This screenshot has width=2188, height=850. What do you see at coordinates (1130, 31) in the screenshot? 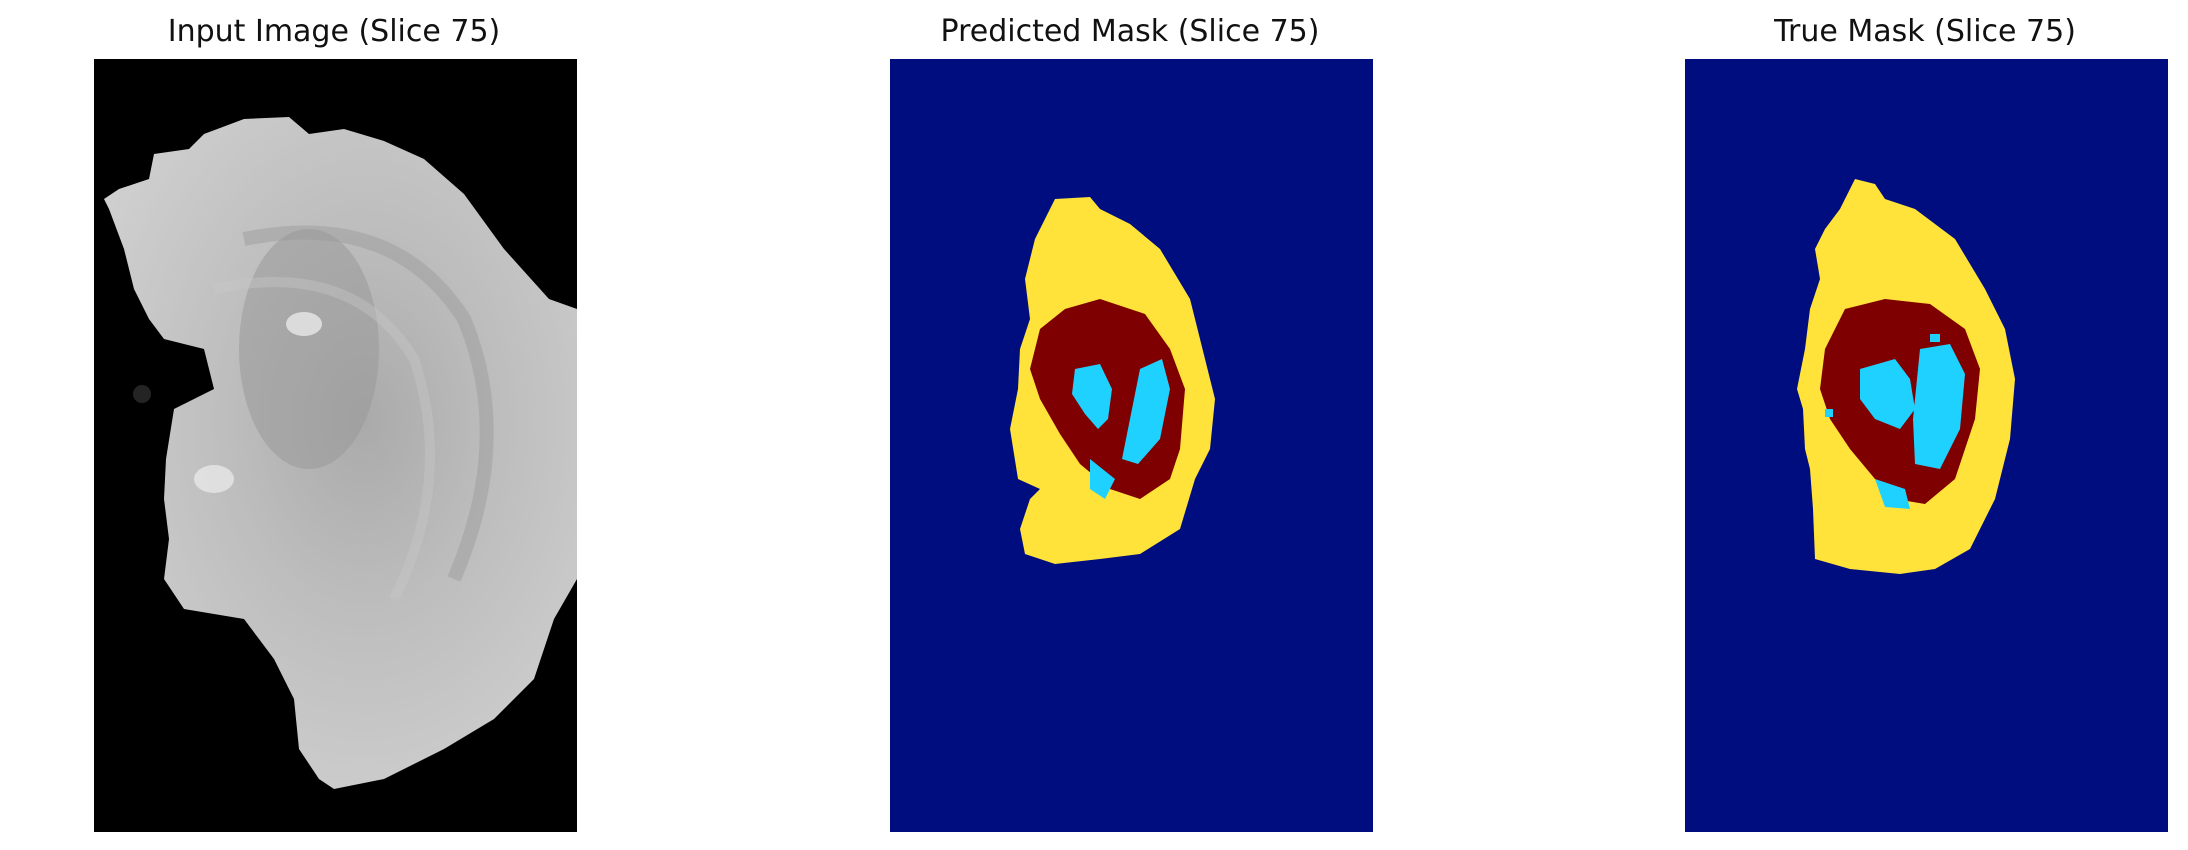
I see `panel-title: Predicted Mask (Slice 75)` at bounding box center [1130, 31].